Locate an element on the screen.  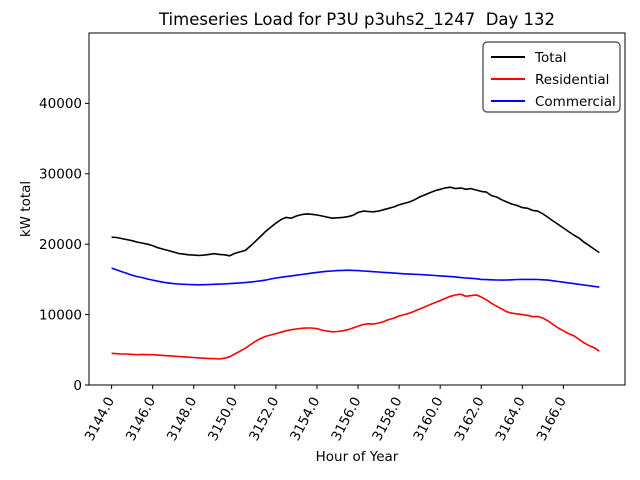
legend-box is located at coordinates (551, 77).